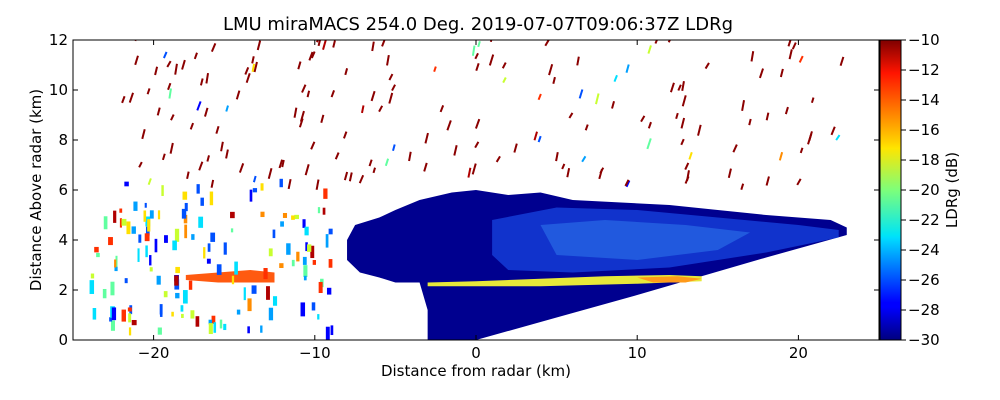 Image resolution: width=1000 pixels, height=400 pixels. Describe the element at coordinates (924, 280) in the screenshot. I see `colorbar-tick-label: −26` at that location.